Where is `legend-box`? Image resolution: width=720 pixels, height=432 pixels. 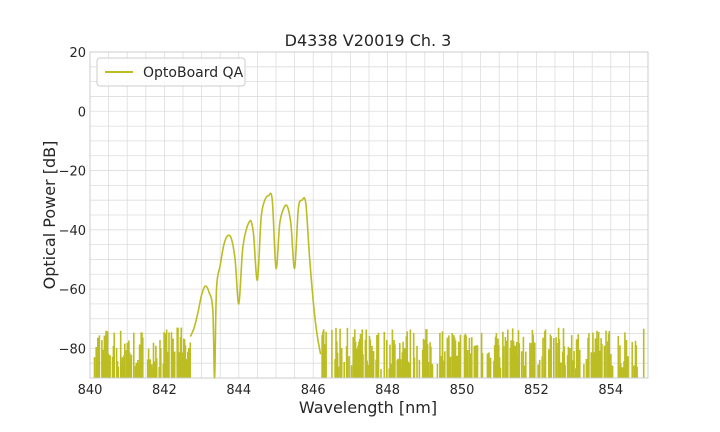
legend-box is located at coordinates (171, 72).